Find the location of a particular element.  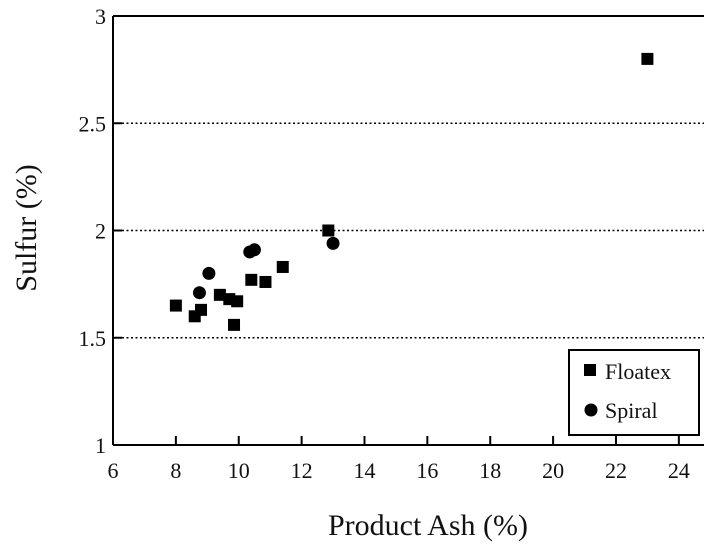

y-tick-label-1.5: 1.5 is located at coordinates (93, 338).